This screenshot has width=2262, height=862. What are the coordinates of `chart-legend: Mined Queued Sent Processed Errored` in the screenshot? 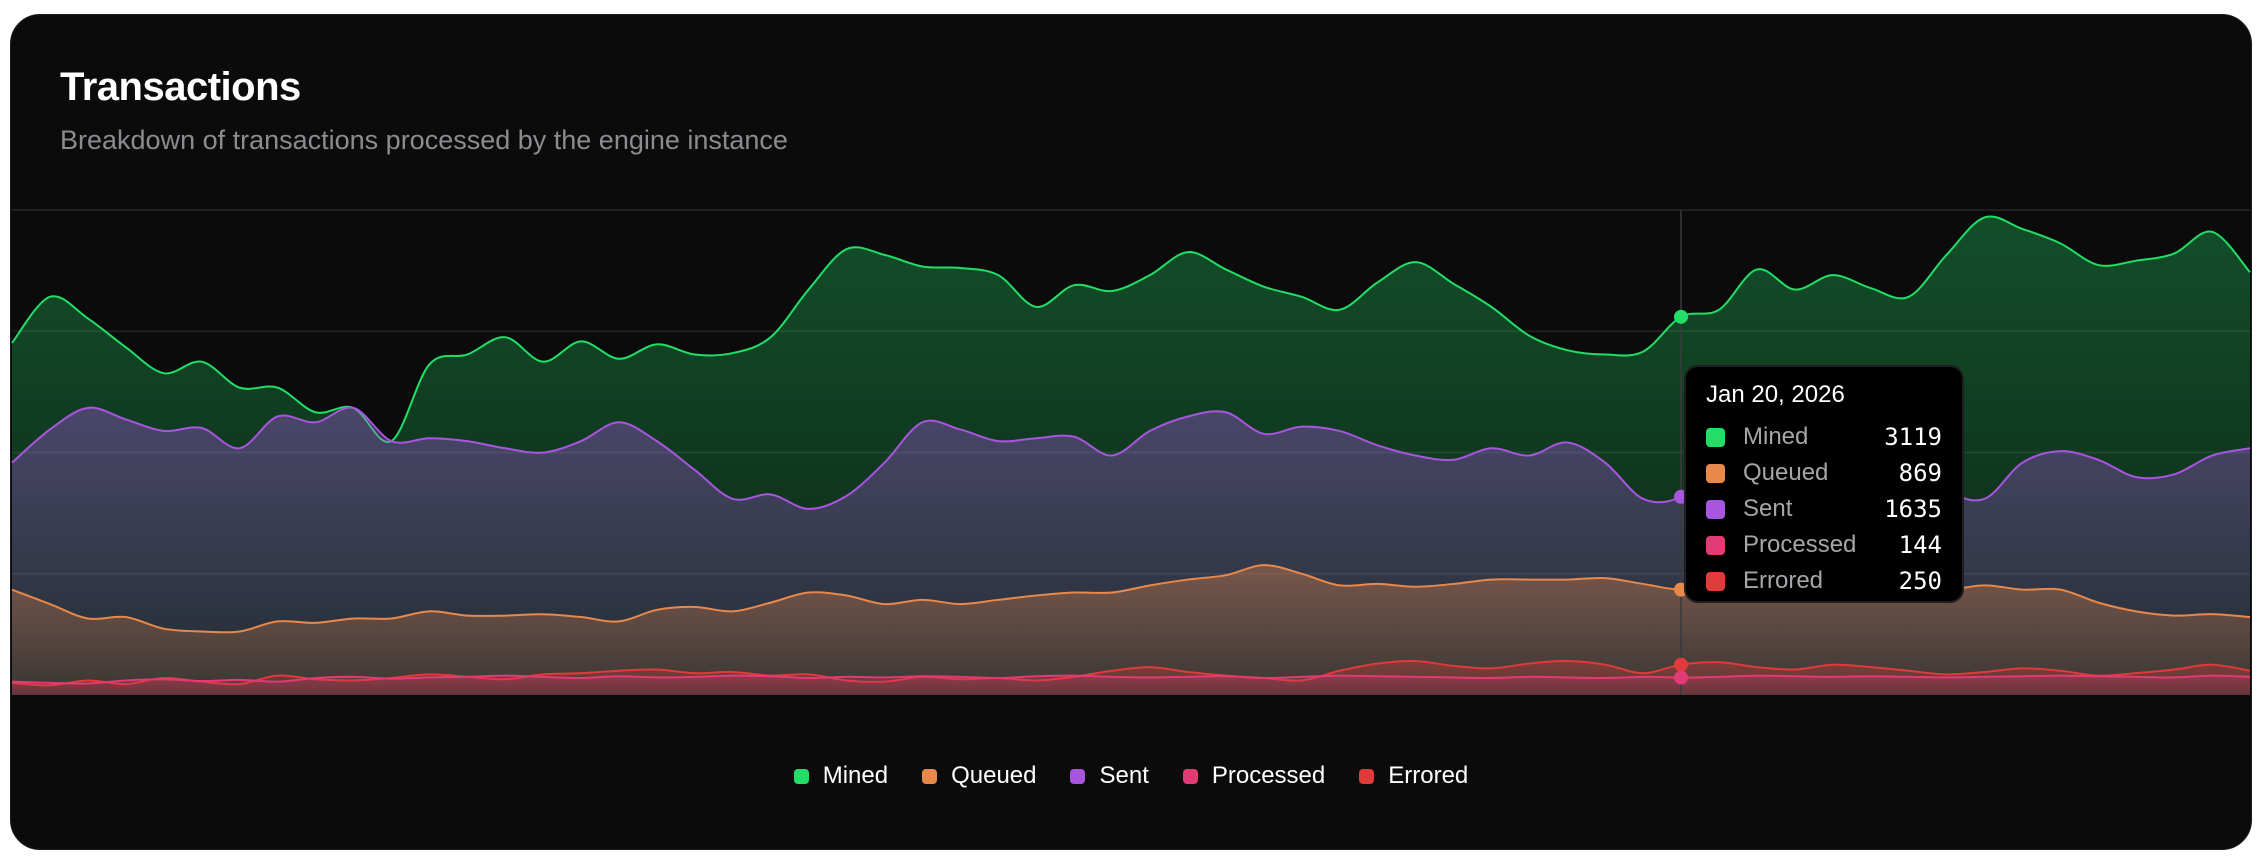 It's located at (1131, 776).